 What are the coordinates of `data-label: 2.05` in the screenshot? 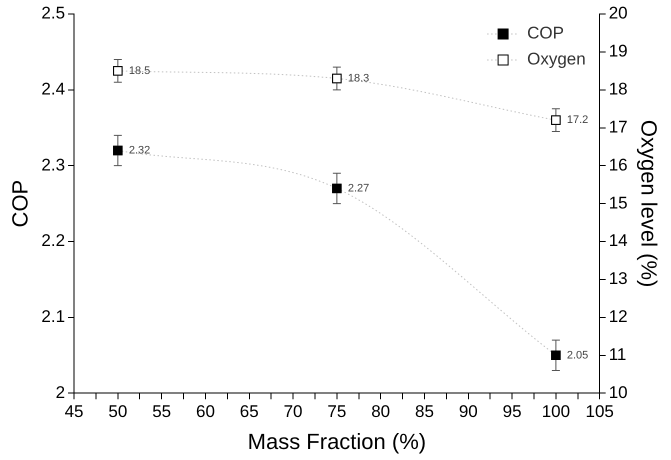 It's located at (577, 355).